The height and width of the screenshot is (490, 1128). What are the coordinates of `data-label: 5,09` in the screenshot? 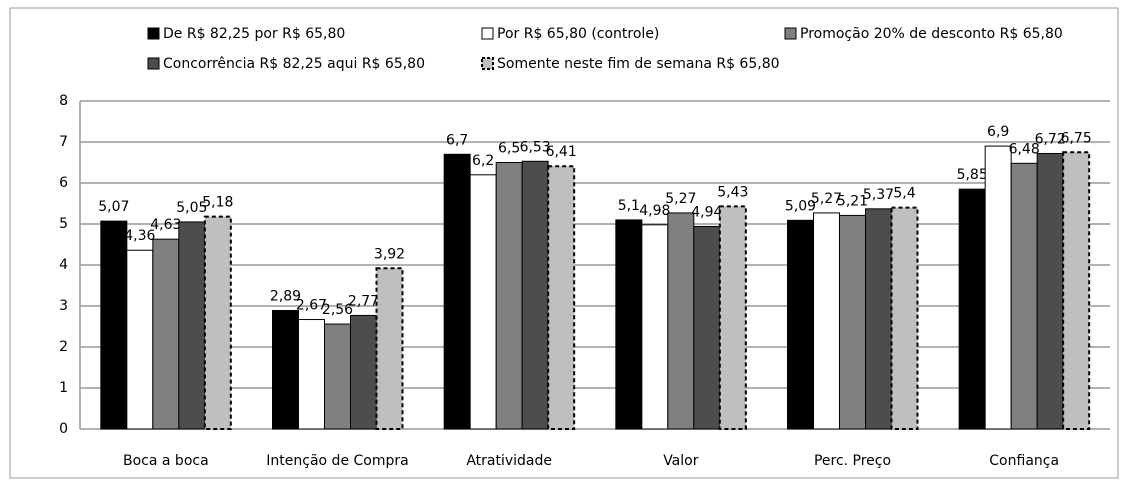 It's located at (800, 206).